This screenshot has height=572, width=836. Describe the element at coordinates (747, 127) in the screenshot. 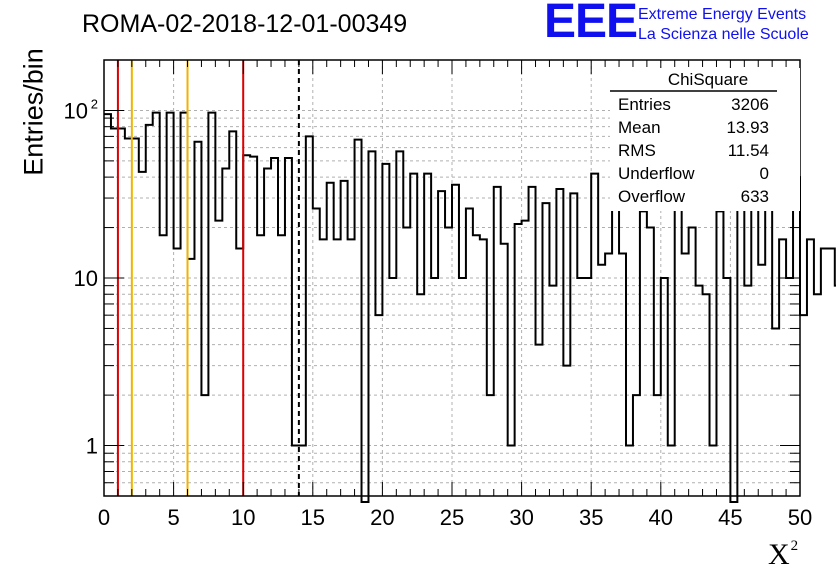

I see `stats-value-mean: 13.93` at that location.